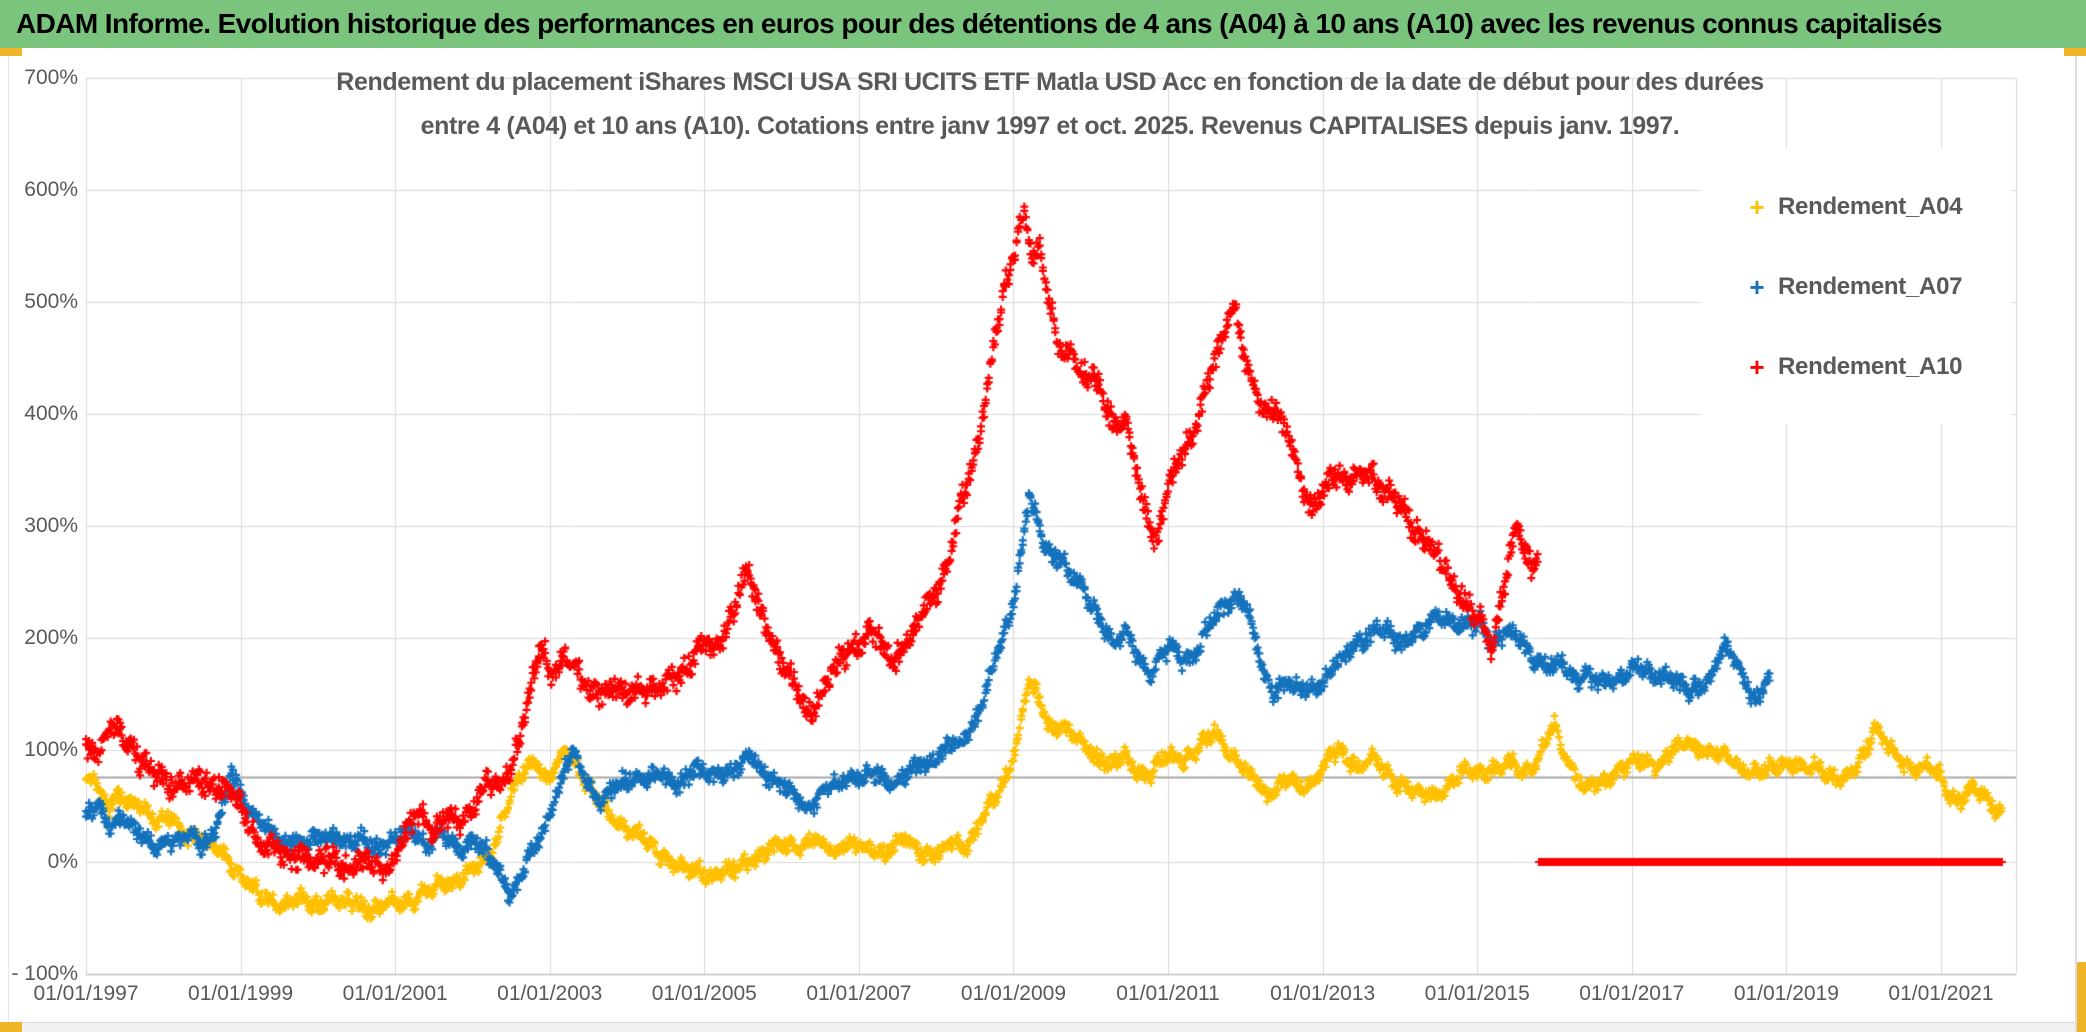  What do you see at coordinates (51, 525) in the screenshot?
I see `y-axis-tick-label: 300%` at bounding box center [51, 525].